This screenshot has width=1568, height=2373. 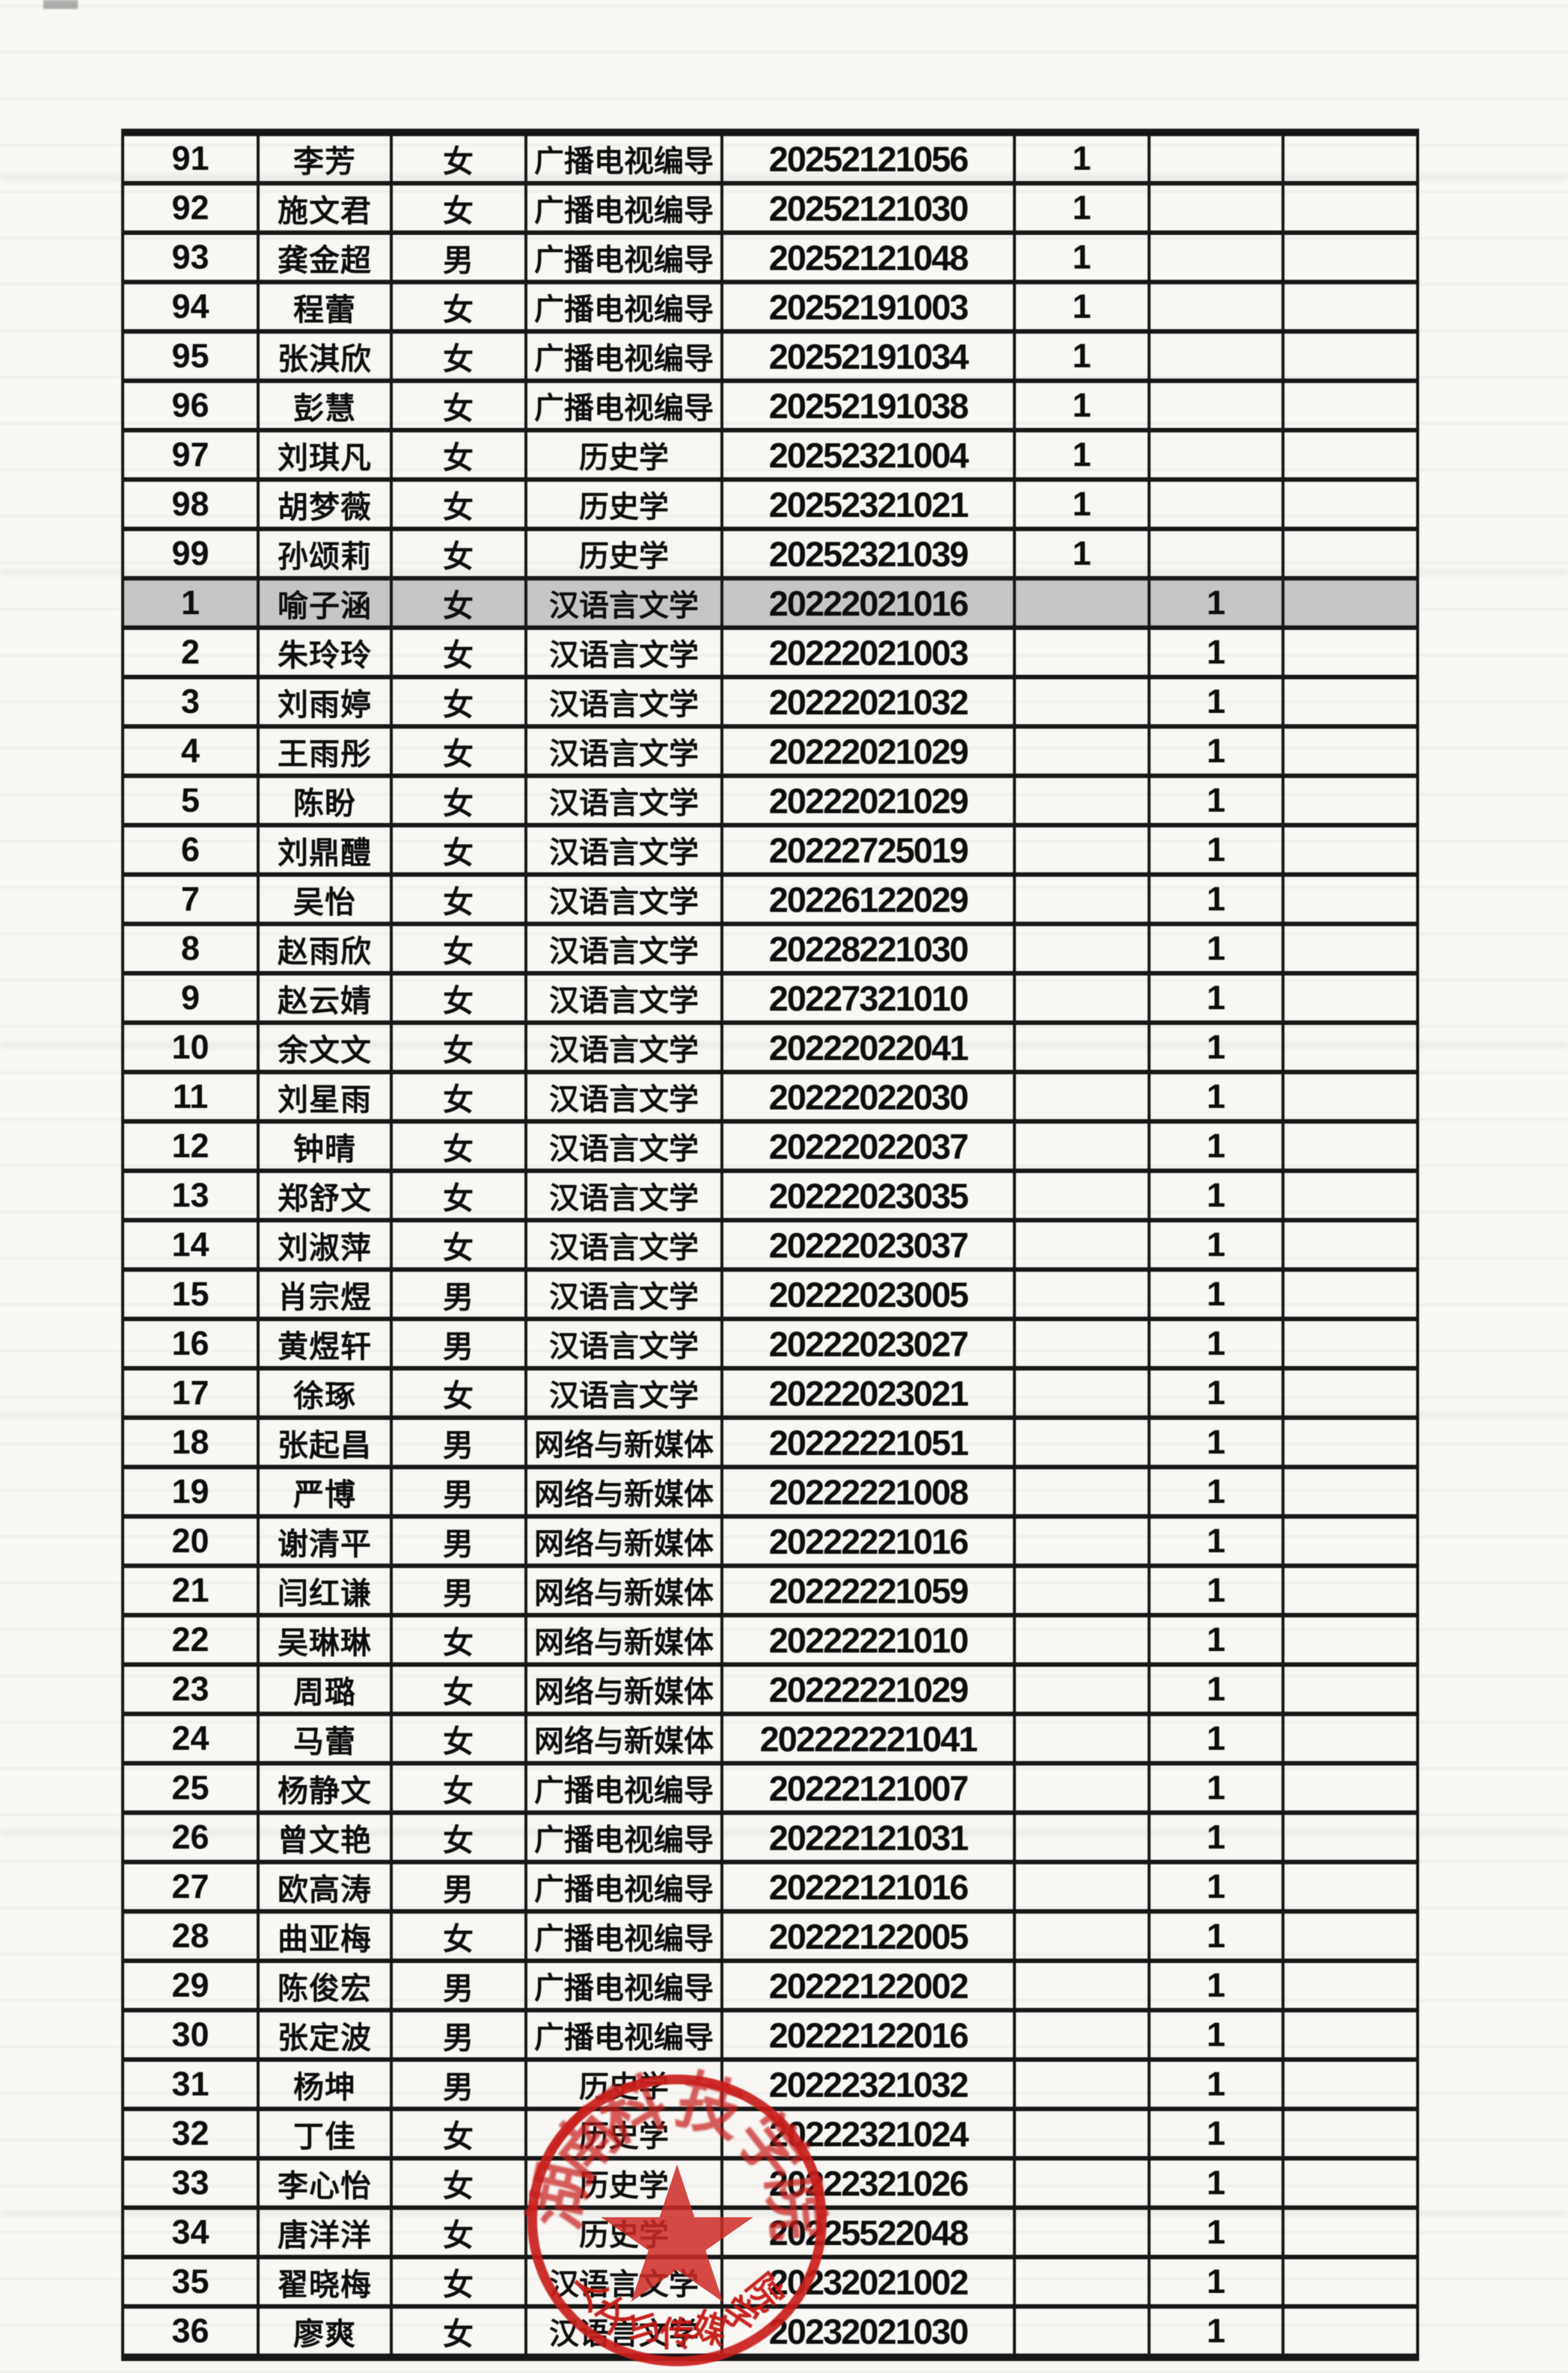 I want to click on row-index-cell: 97, so click(x=190, y=455).